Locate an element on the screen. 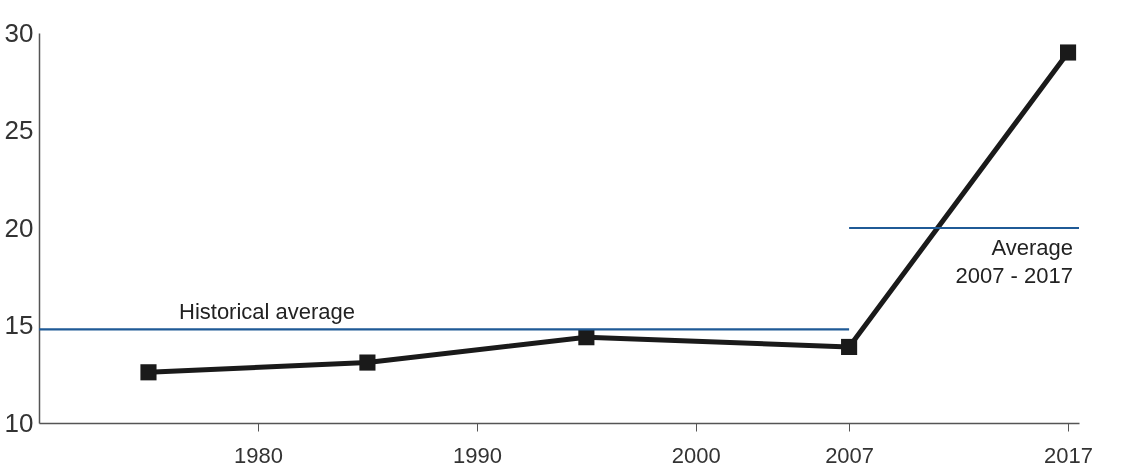 The width and height of the screenshot is (1132, 469). y-tick-label: 15 is located at coordinates (19, 325).